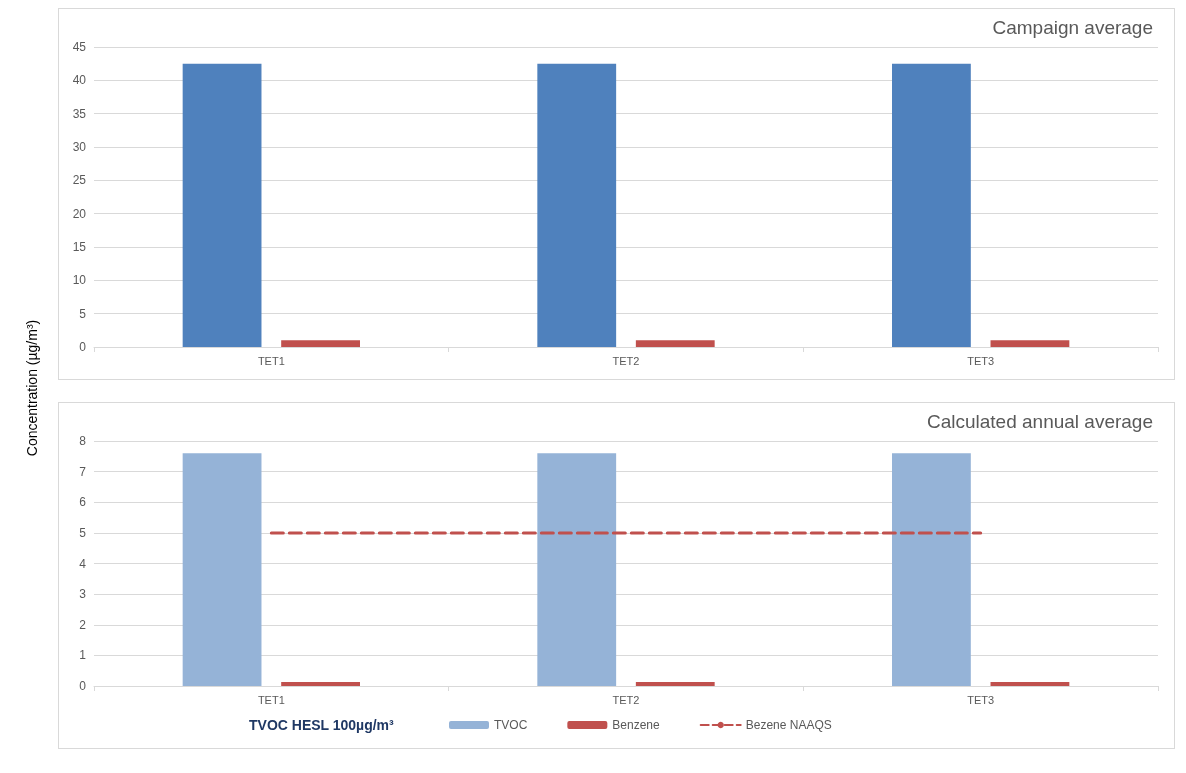 This screenshot has width=1186, height=773. What do you see at coordinates (79, 47) in the screenshot?
I see `y-tick-label: 45` at bounding box center [79, 47].